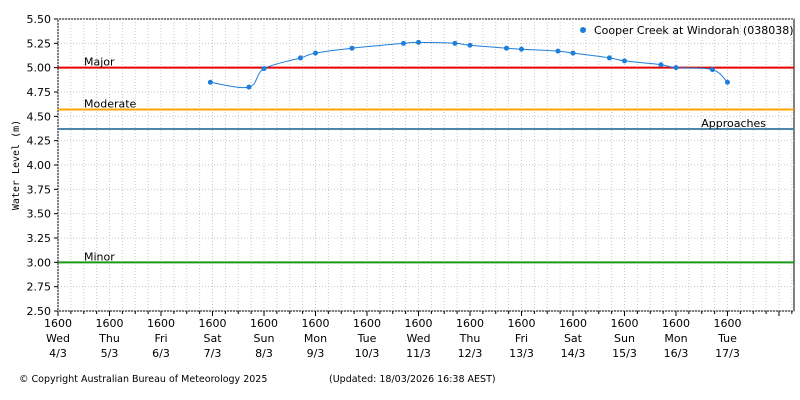  What do you see at coordinates (316, 353) in the screenshot?
I see `x-tick-label-date: 9/3` at bounding box center [316, 353].